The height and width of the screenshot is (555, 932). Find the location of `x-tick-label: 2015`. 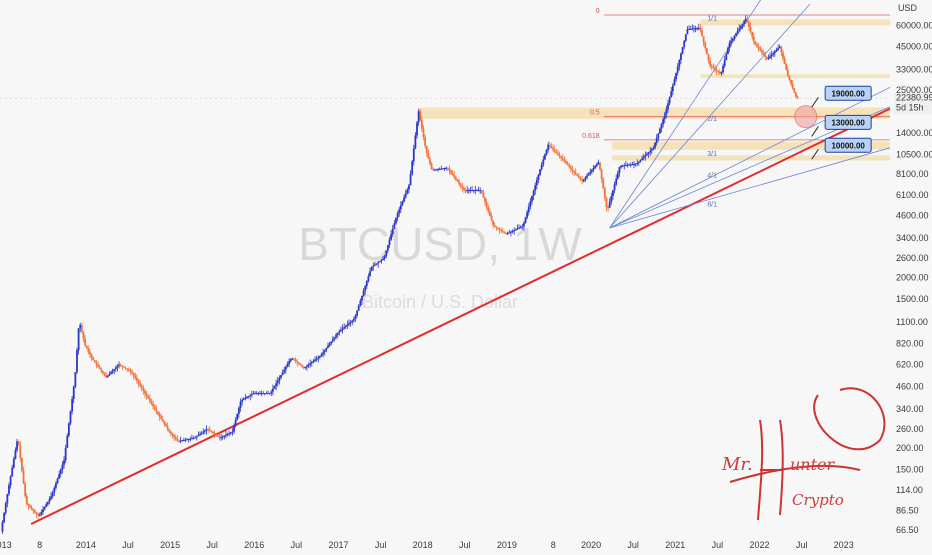

x-tick-label: 2015 is located at coordinates (170, 545).